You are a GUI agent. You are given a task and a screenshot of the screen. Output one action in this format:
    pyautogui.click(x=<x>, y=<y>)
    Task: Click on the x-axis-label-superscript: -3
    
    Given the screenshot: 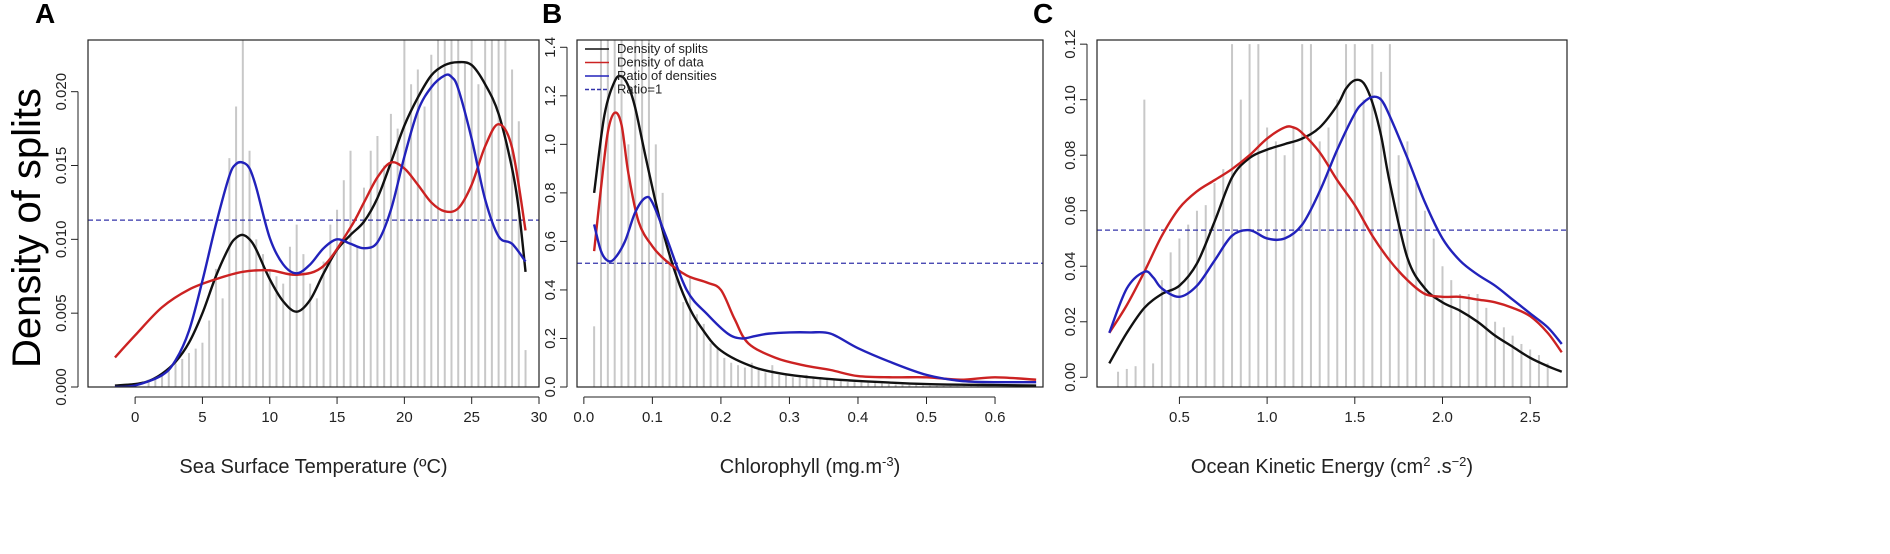 What is the action you would take?
    pyautogui.click(x=888, y=461)
    